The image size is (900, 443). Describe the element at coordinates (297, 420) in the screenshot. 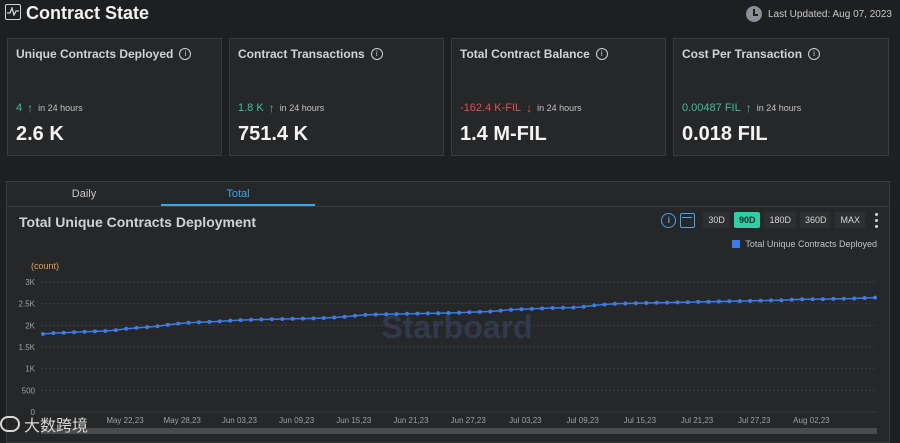

I see `x-tick-label: Jun 09,23` at that location.